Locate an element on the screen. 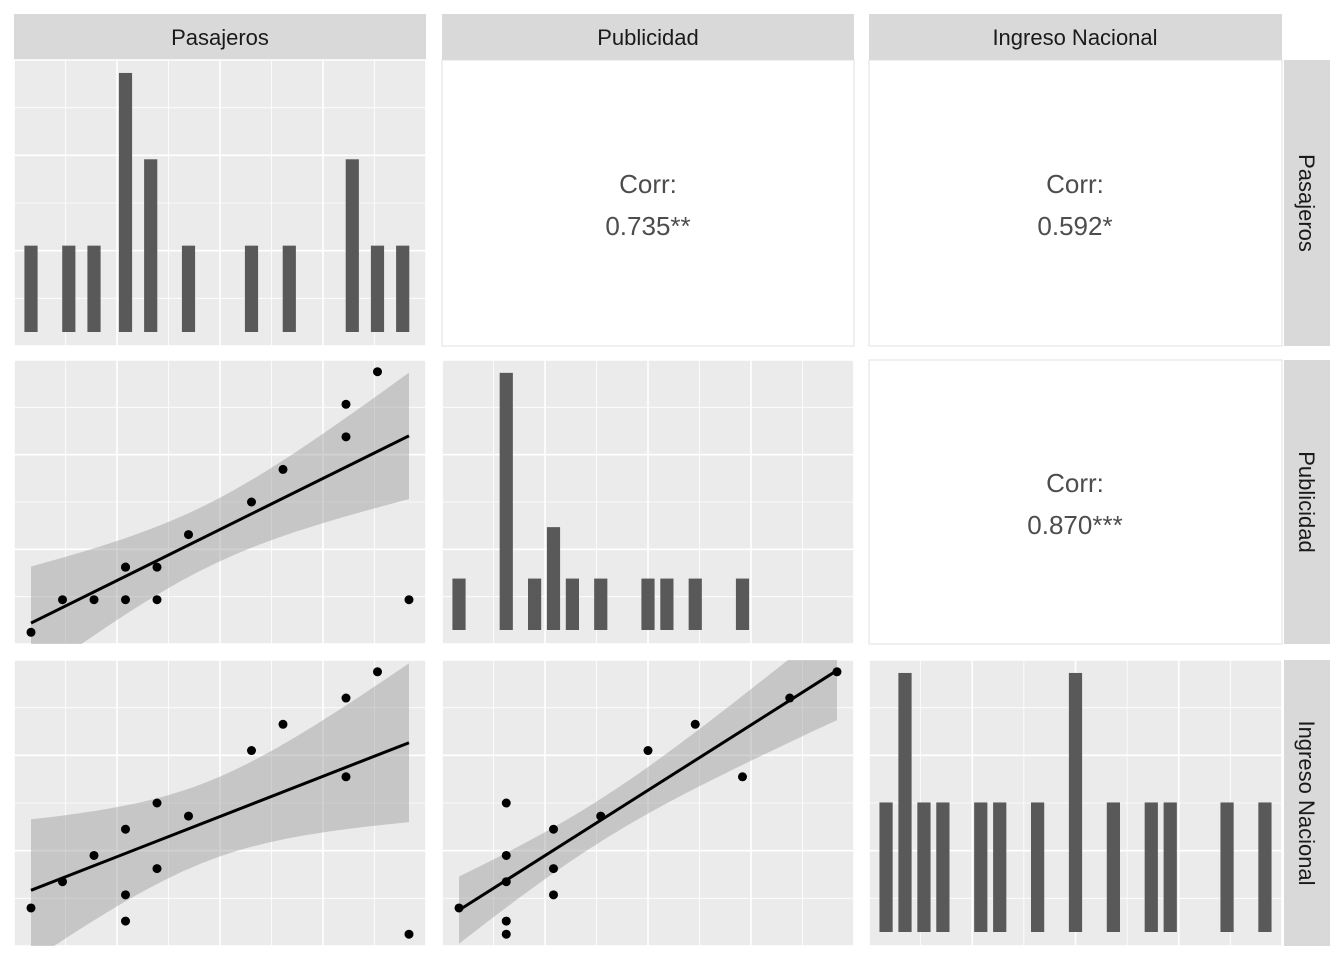 This screenshot has height=960, width=1344. scatter-panel-publicidad-vs-pasajeros is located at coordinates (220, 502).